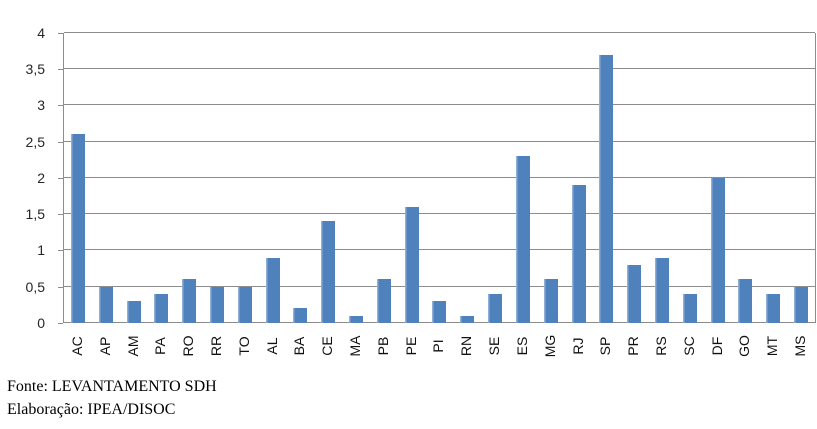 This screenshot has width=817, height=429. I want to click on x-axis-label: CE, so click(327, 346).